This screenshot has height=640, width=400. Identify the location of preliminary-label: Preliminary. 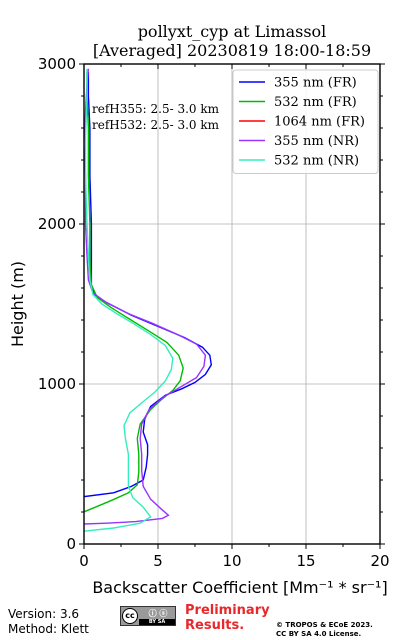
(227, 610).